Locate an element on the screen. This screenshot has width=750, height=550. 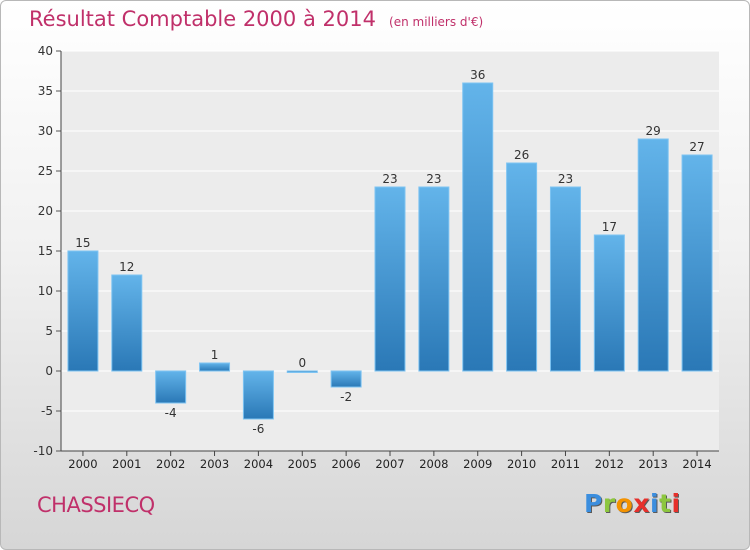
x-tick-label: 2012 is located at coordinates (609, 464).